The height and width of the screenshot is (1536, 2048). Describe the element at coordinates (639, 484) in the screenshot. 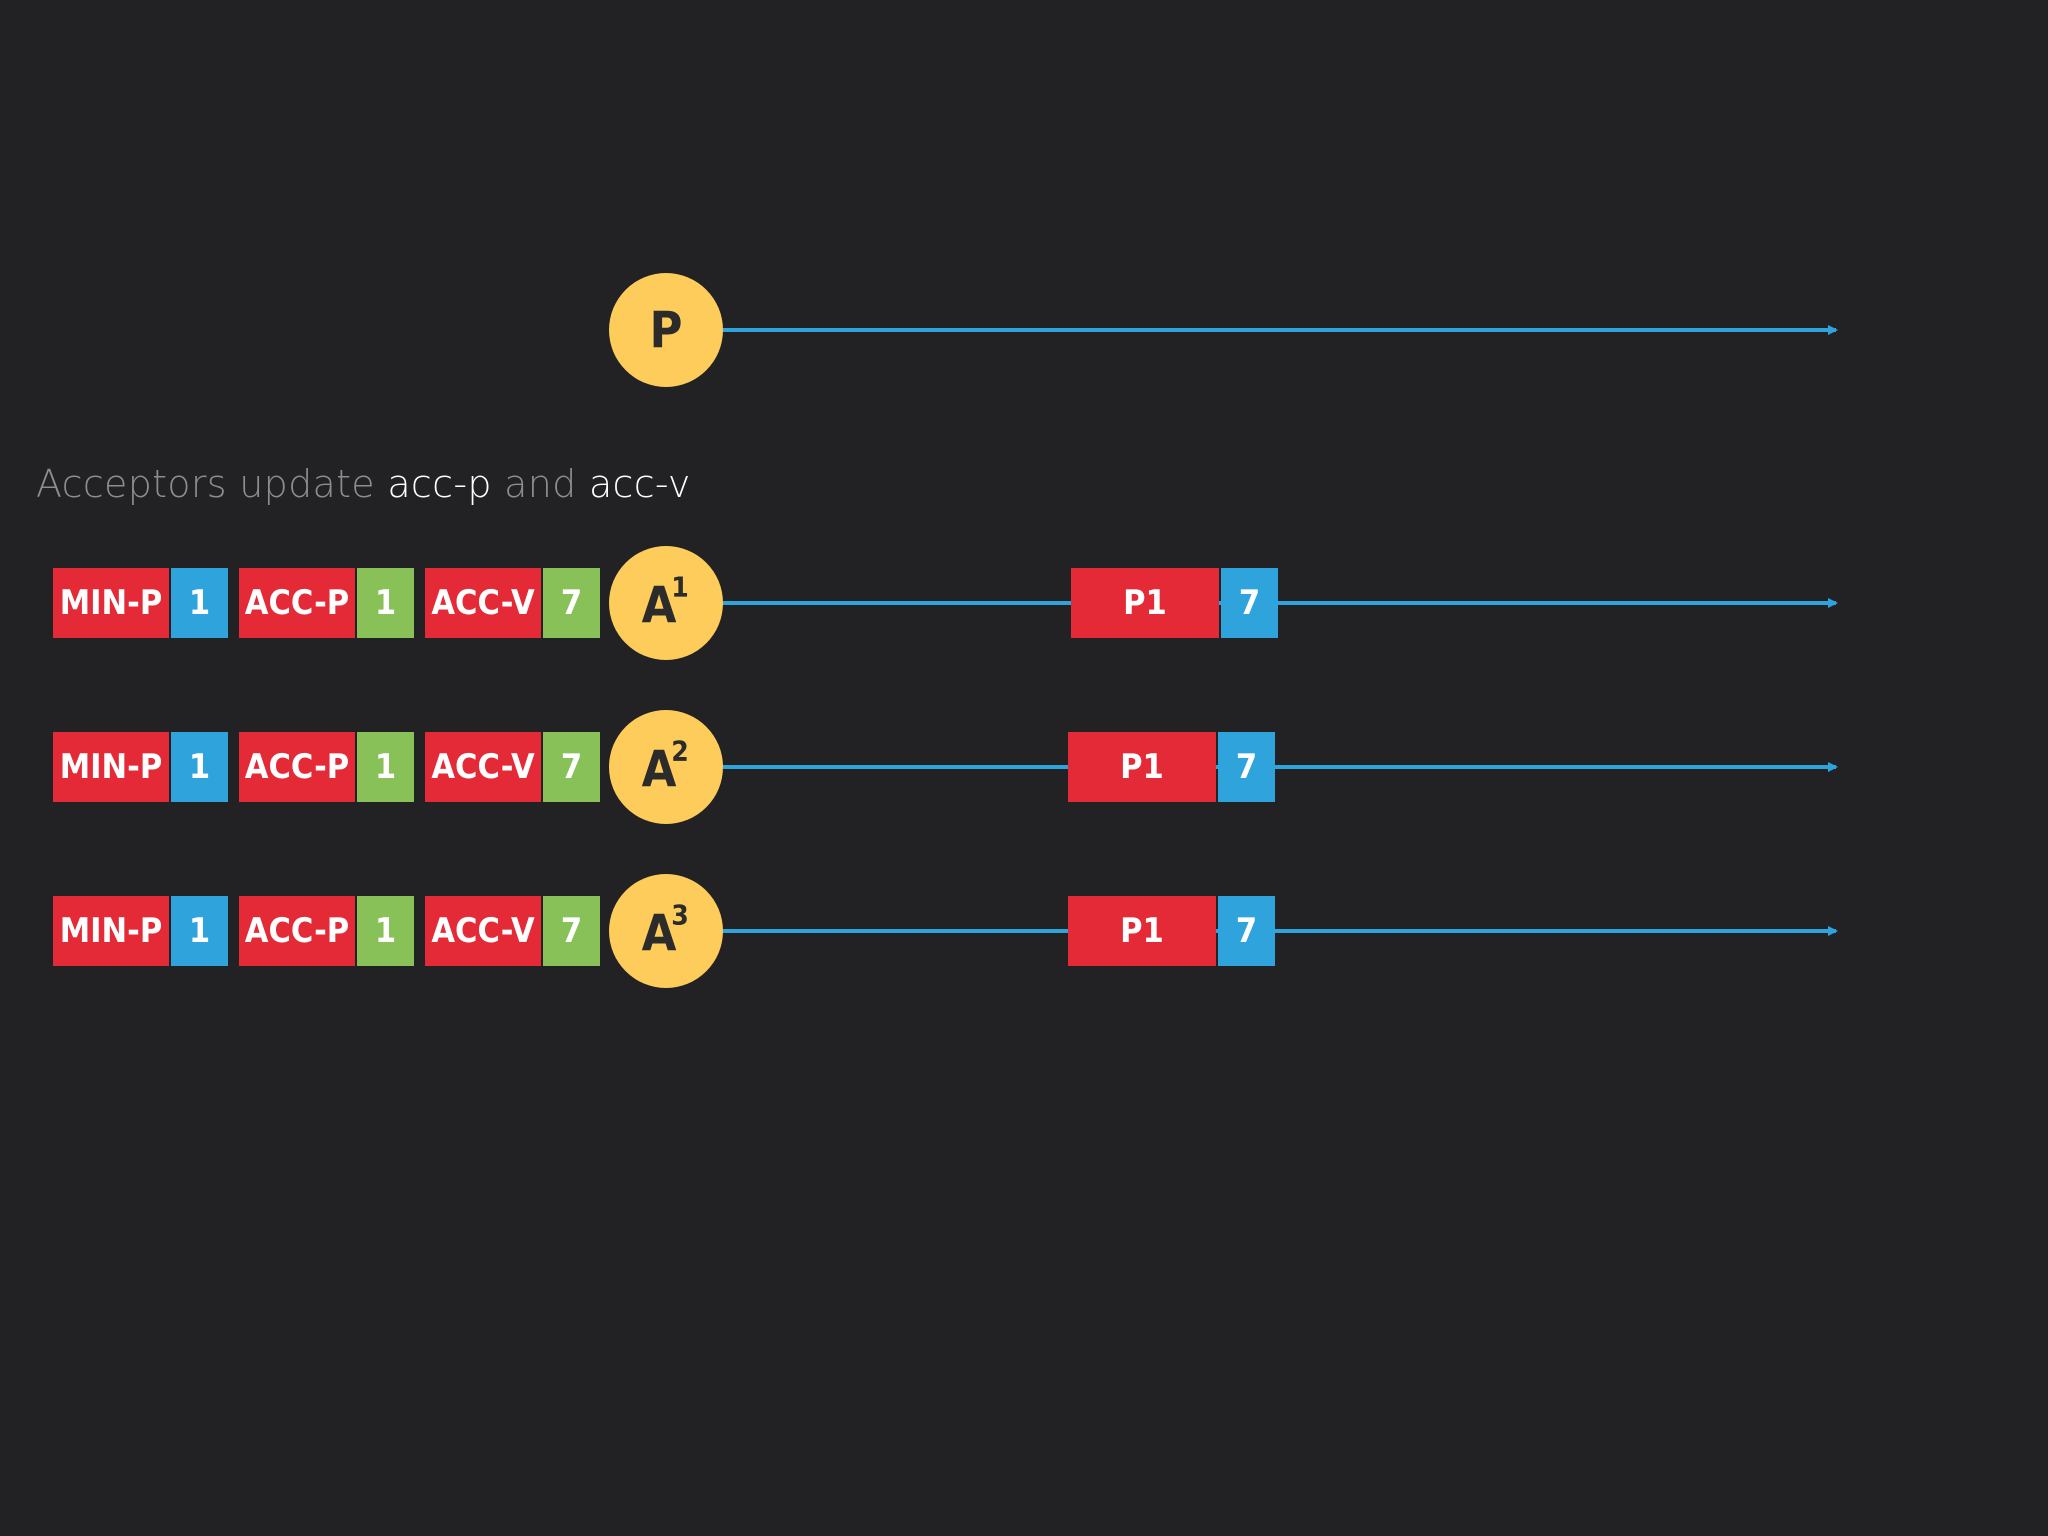

I see `caption-term-acc-v: acc-v` at that location.